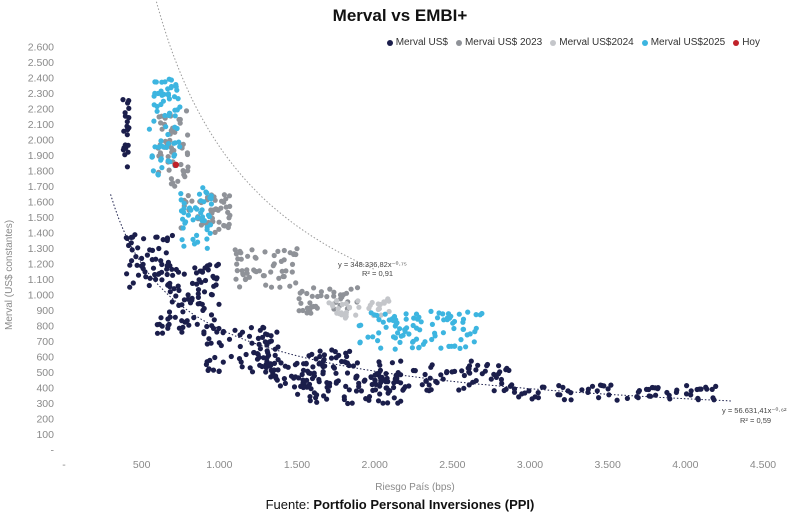  Describe the element at coordinates (41, 141) in the screenshot. I see `y-tick-label: 2.000` at that location.